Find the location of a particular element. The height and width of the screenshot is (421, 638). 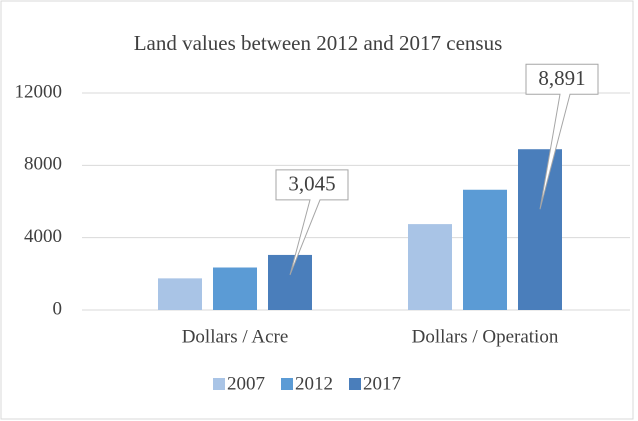

data-label: 3,045 is located at coordinates (311, 184).